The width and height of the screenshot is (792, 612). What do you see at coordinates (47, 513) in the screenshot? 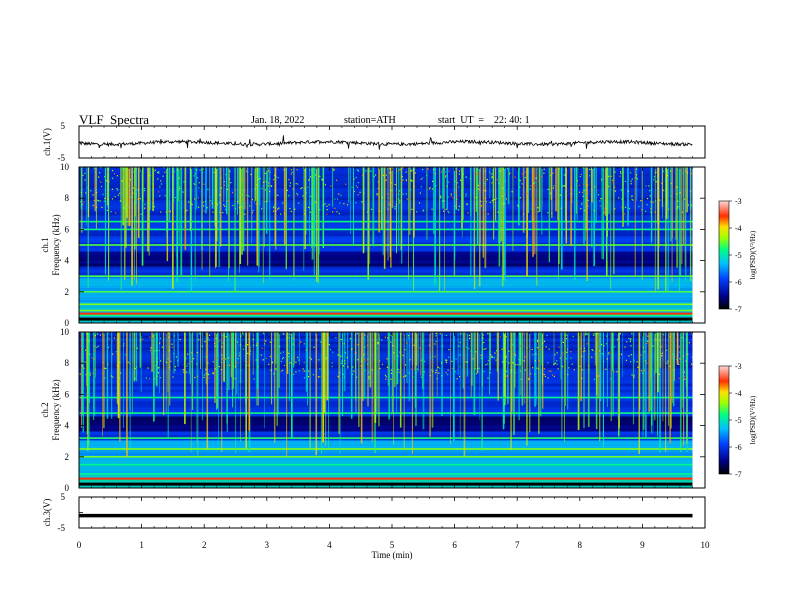
I see `ch3-ylabel: ch.3(V)` at bounding box center [47, 513].